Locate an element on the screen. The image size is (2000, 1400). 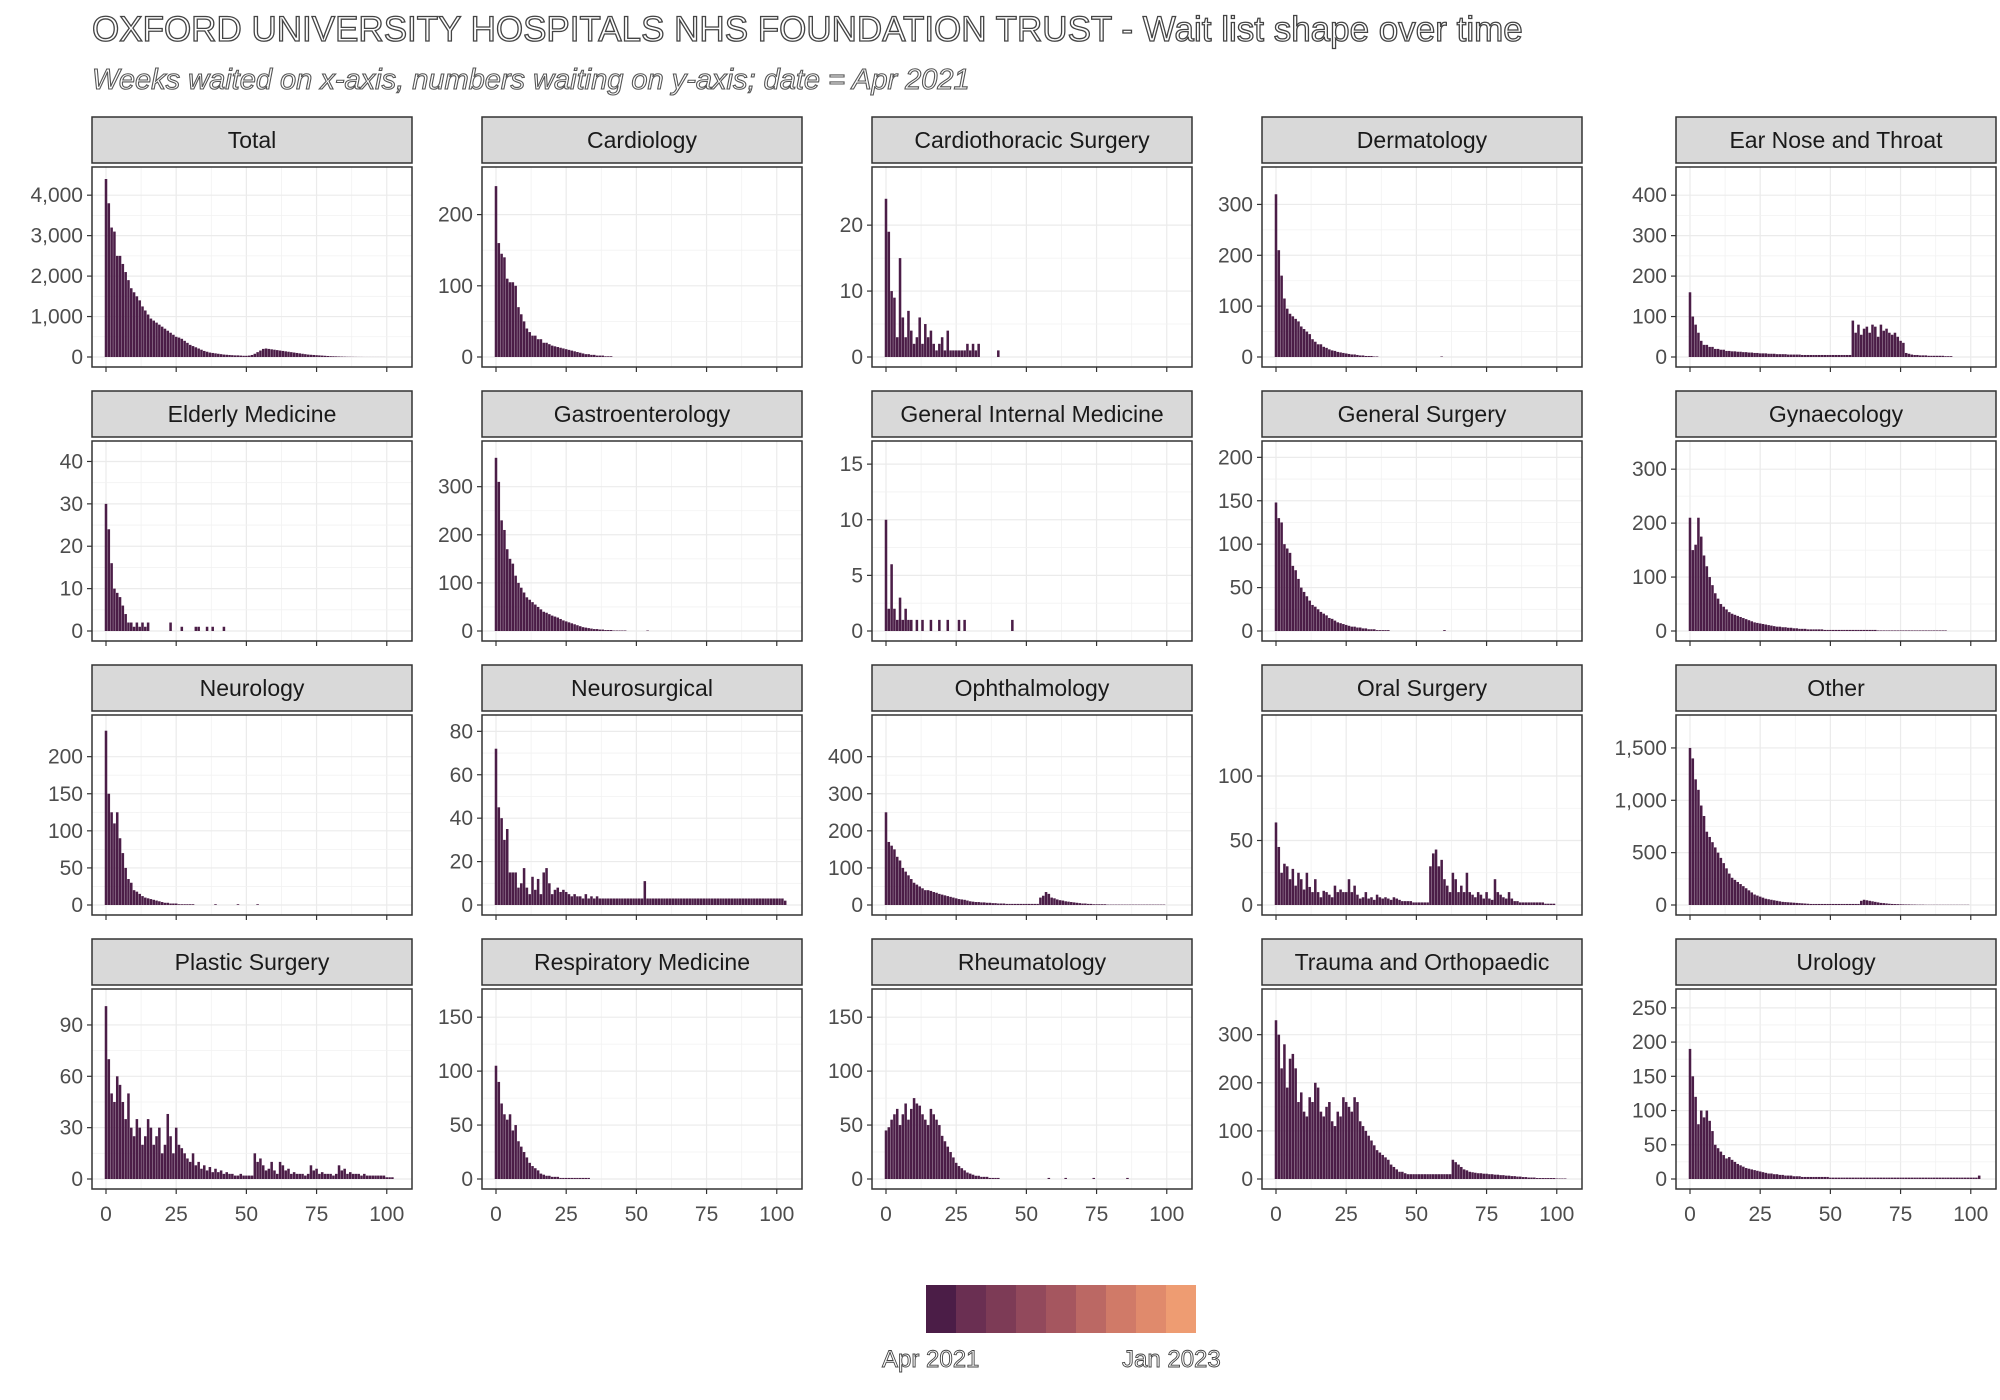
facet-title: Neurology is located at coordinates (252, 688).